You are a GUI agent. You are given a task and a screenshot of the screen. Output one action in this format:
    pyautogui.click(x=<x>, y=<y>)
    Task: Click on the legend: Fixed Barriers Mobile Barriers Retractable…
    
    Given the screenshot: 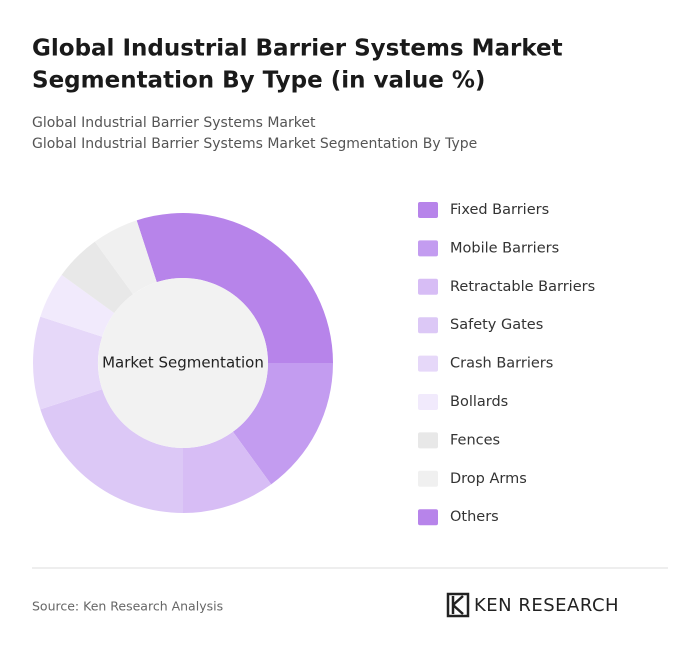 What is the action you would take?
    pyautogui.click(x=506, y=364)
    